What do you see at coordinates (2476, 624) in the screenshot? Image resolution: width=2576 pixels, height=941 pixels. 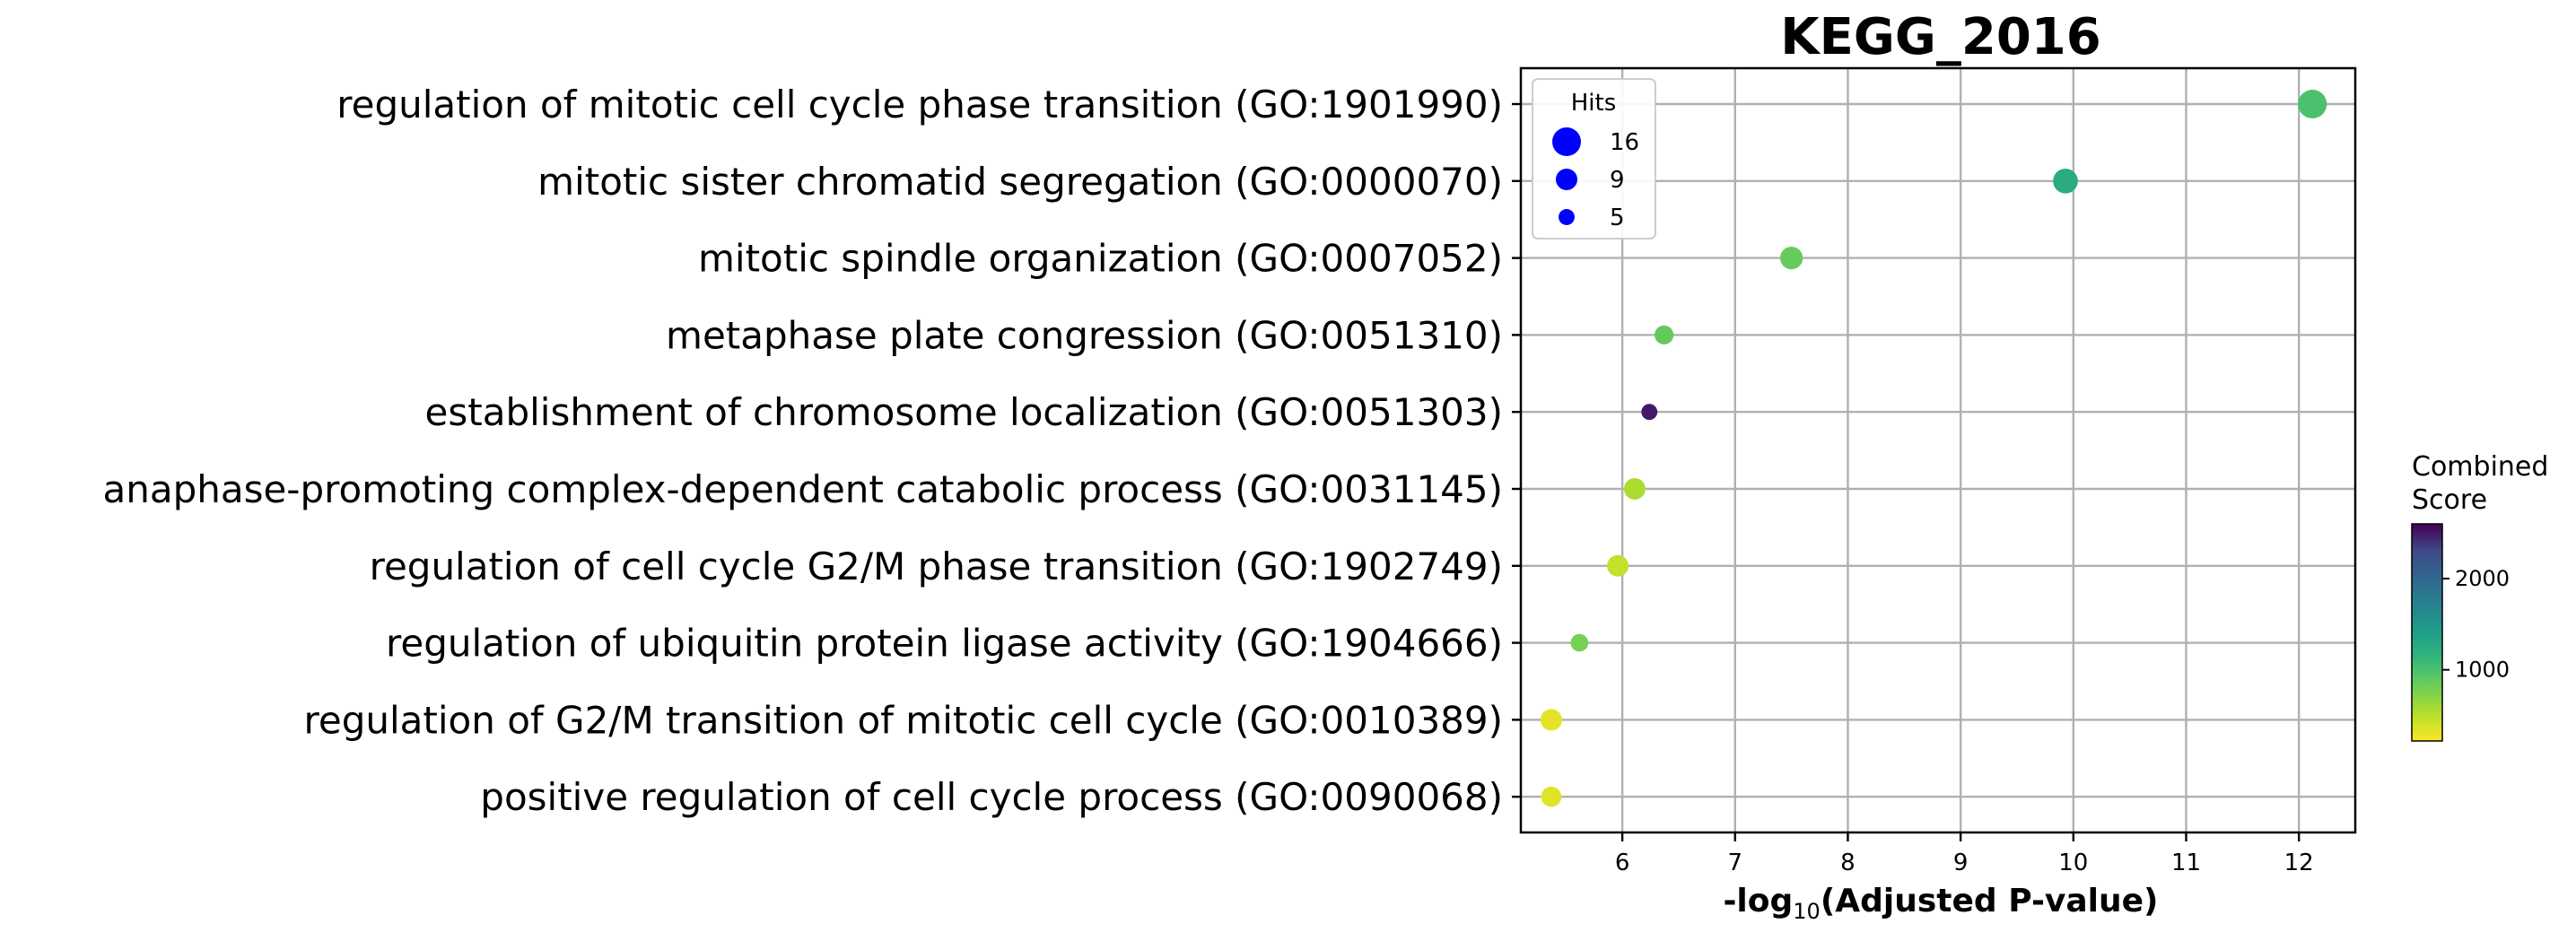 I see `colorbar-ticks: 1000 2000` at bounding box center [2476, 624].